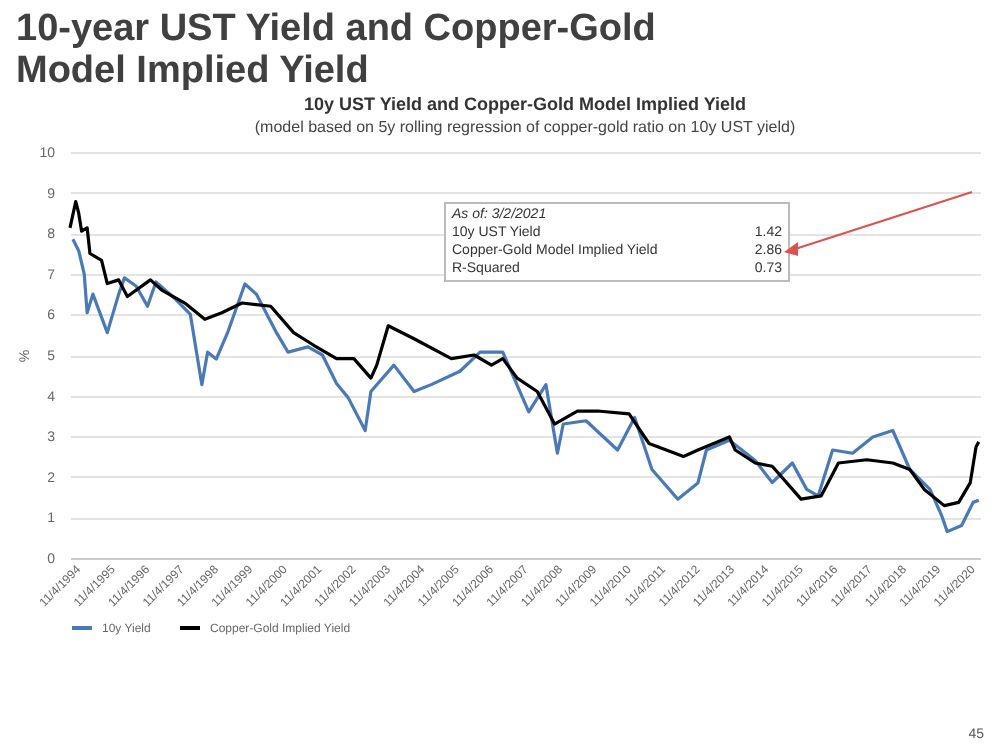 This screenshot has width=1000, height=750. I want to click on chart-subtitle: 10y UST Yield and Copper-Gold Model Implied Yield, so click(525, 104).